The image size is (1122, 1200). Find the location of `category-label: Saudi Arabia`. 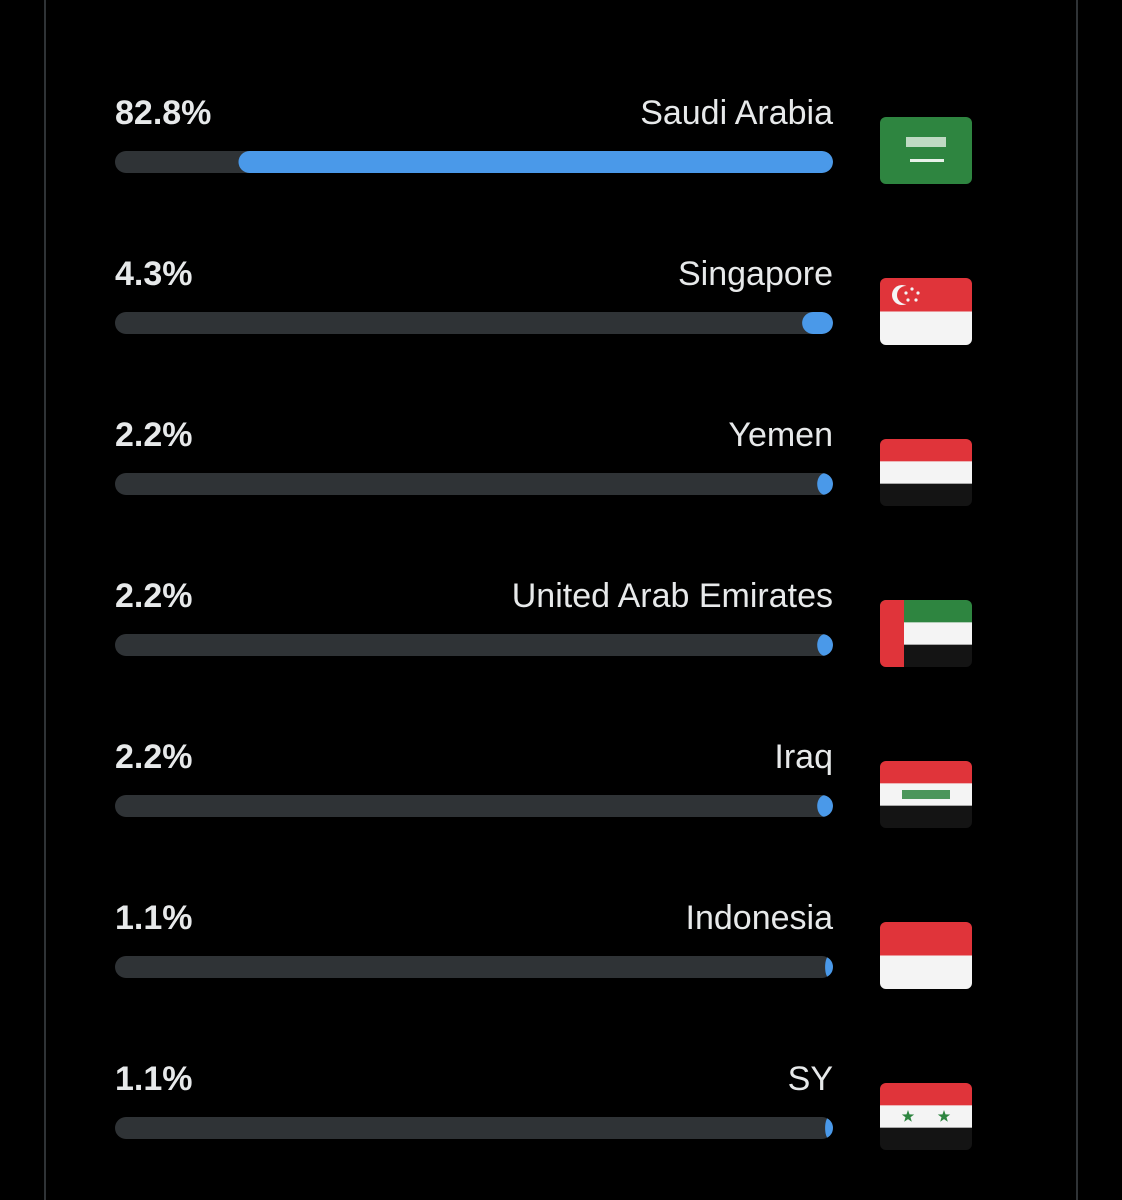

category-label: Saudi Arabia is located at coordinates (736, 113).